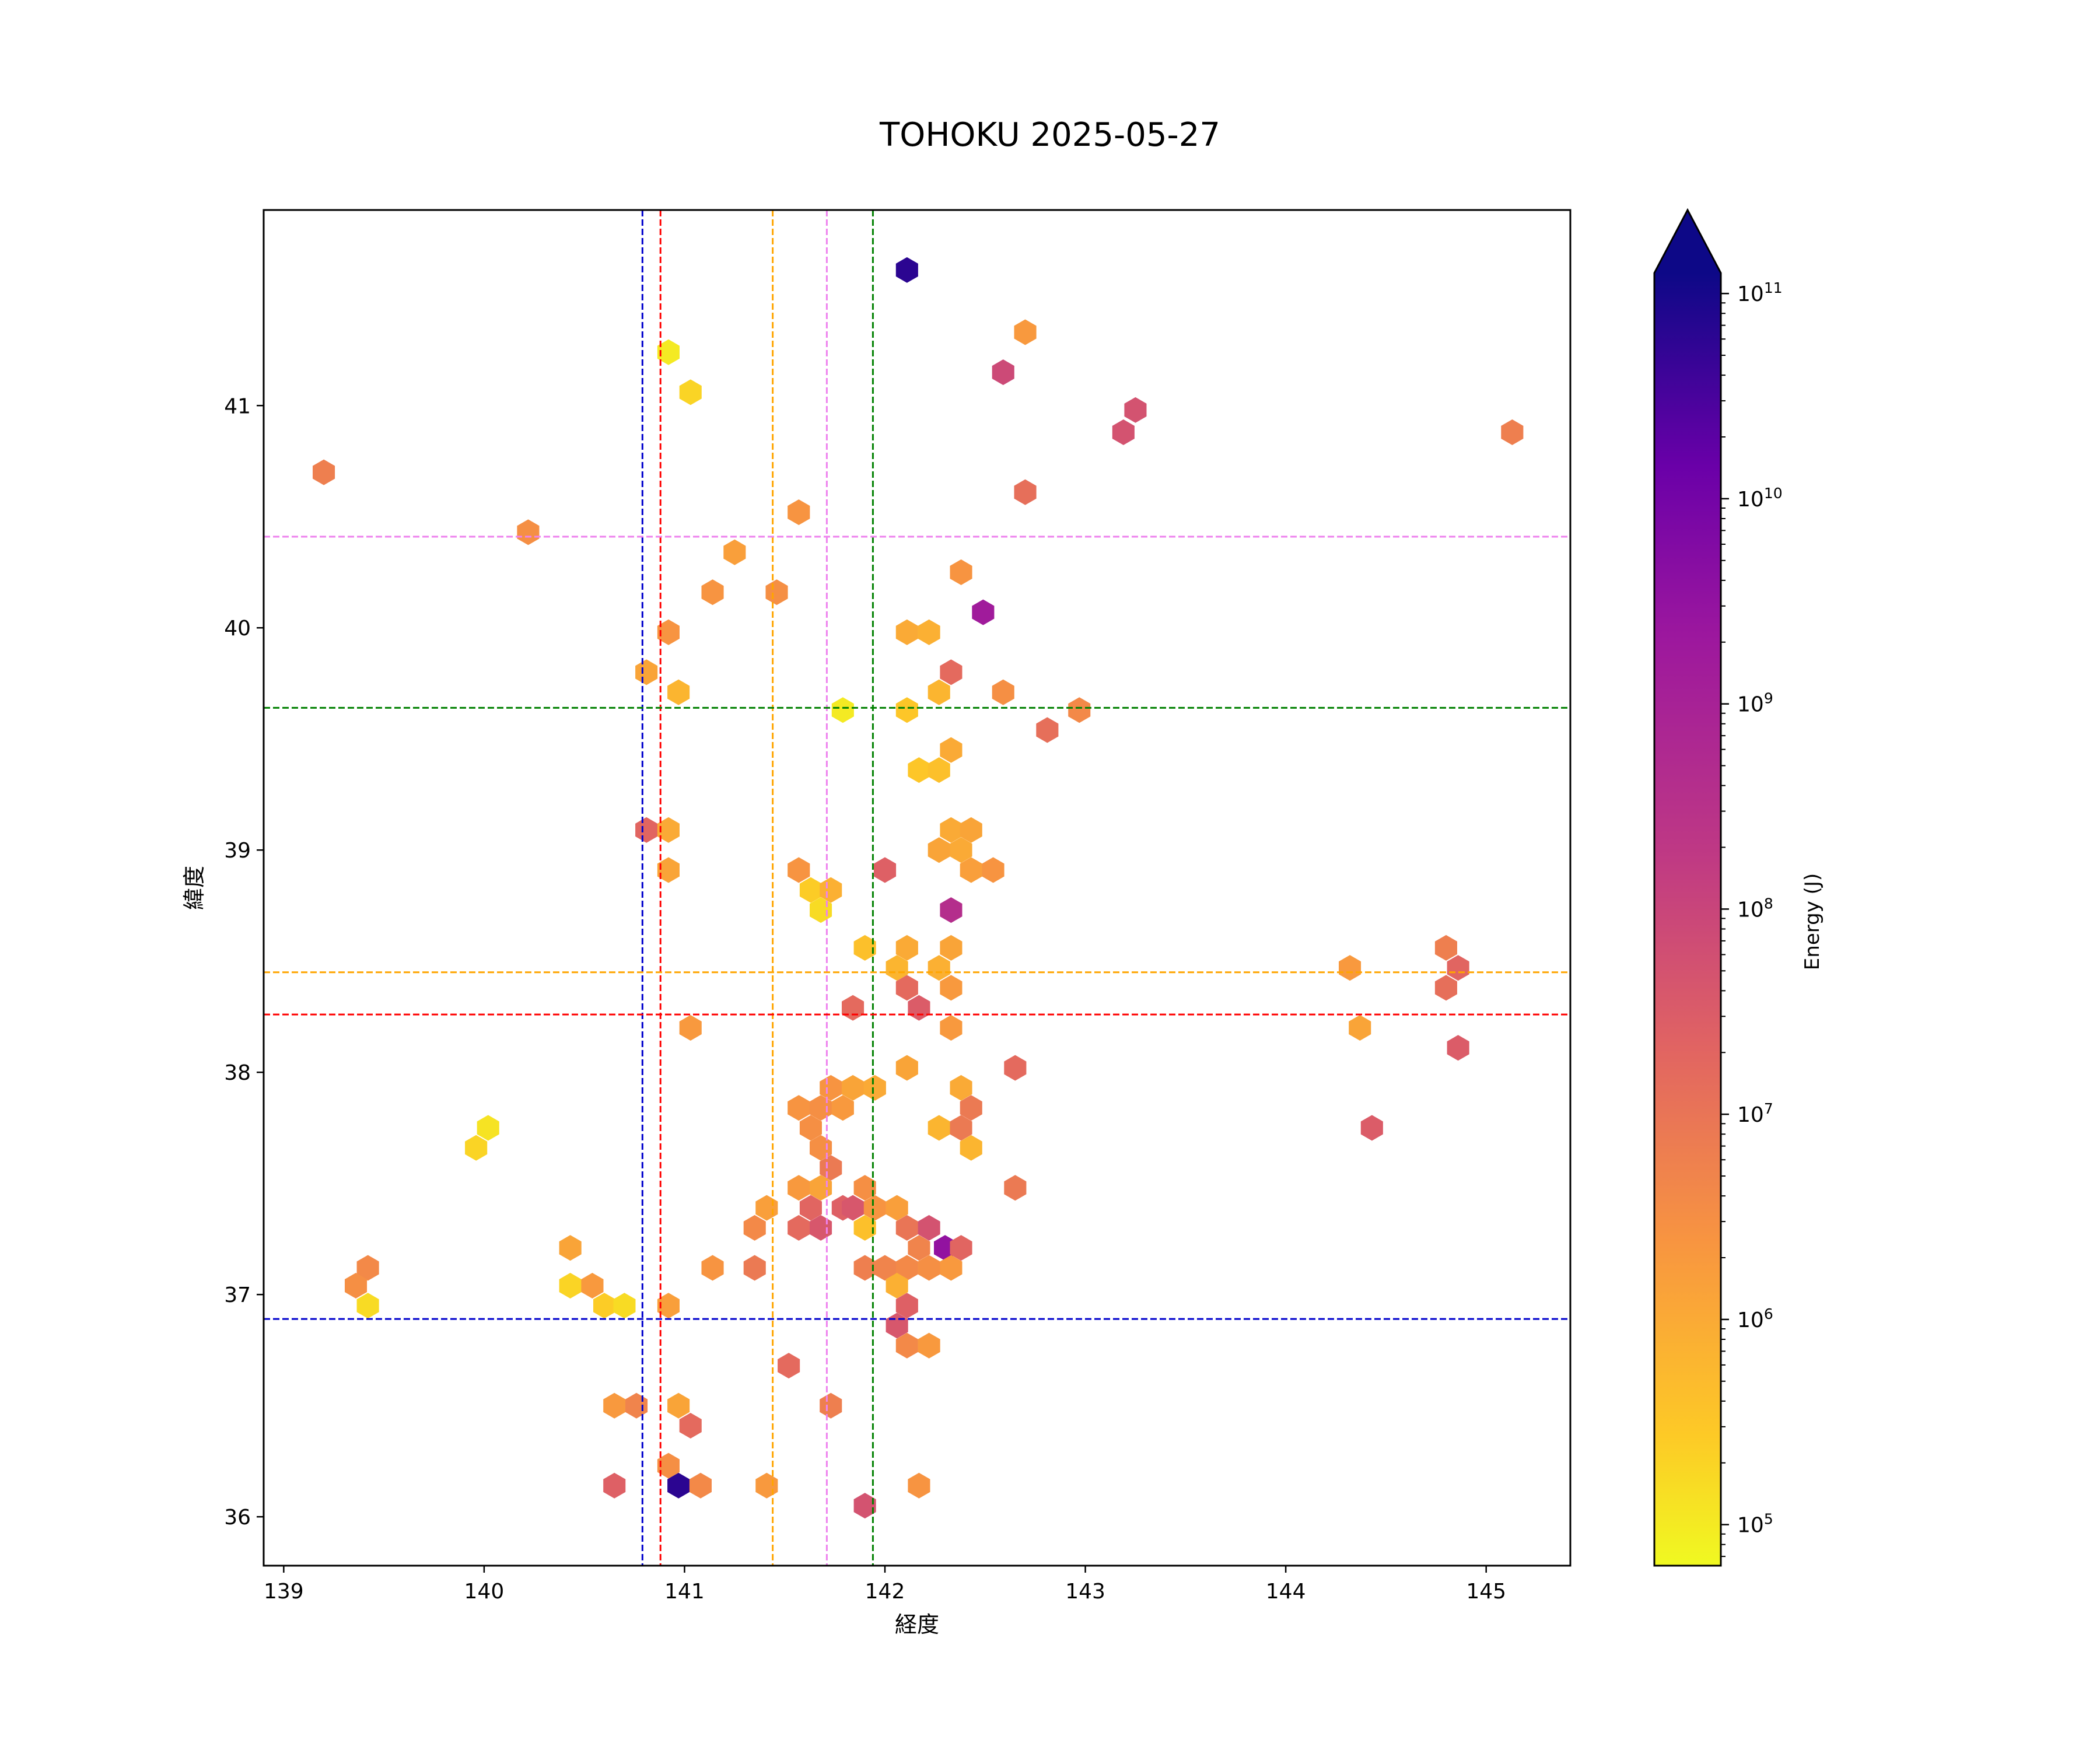 The image size is (2100, 1750). Describe the element at coordinates (1773, 494) in the screenshot. I see `colorbar-tick-exponent: 10` at that location.